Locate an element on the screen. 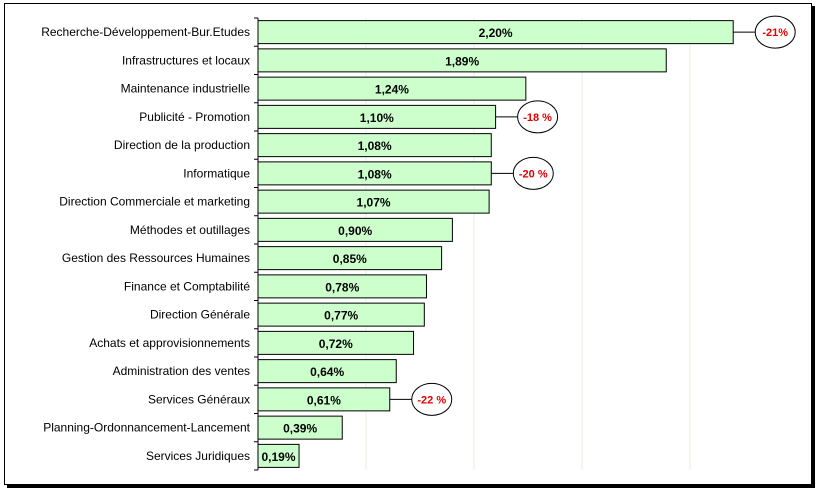  data-label: 0,77% is located at coordinates (341, 316).